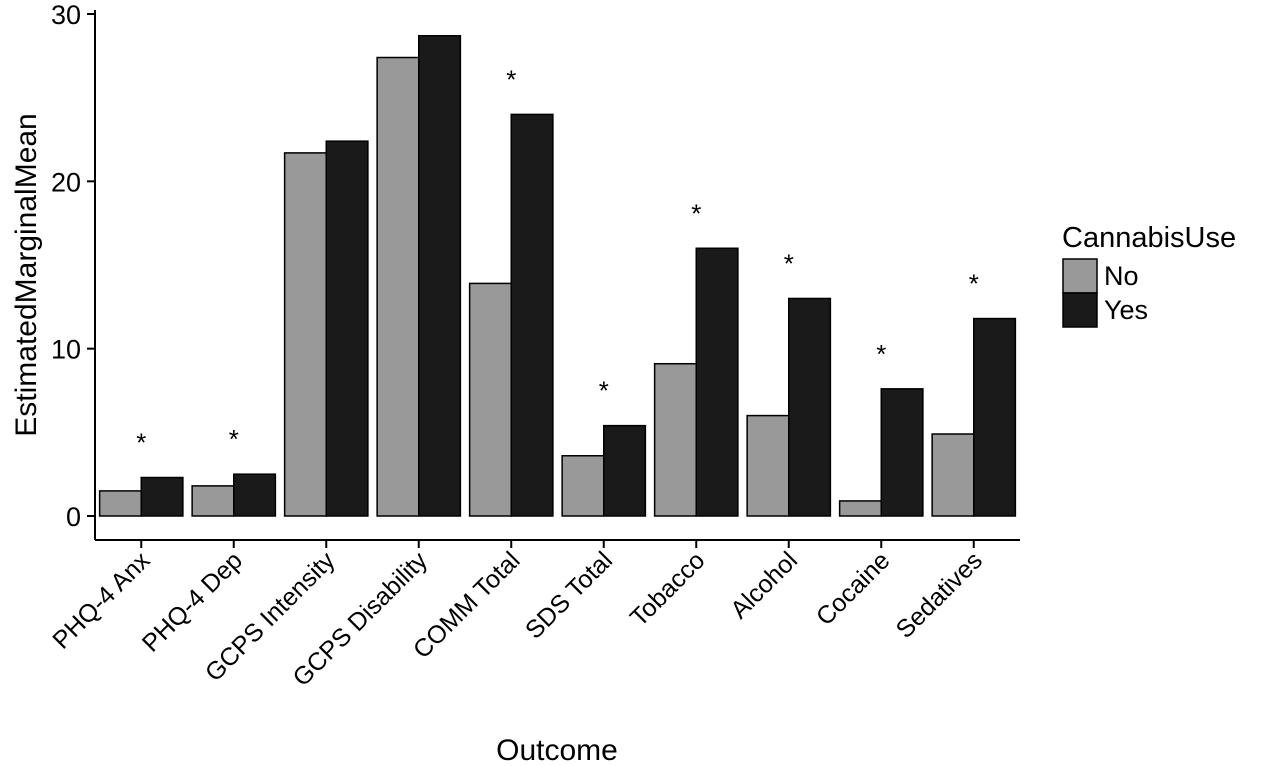 The height and width of the screenshot is (766, 1269). I want to click on y-axis: 0 10 20 30, so click(73, 270).